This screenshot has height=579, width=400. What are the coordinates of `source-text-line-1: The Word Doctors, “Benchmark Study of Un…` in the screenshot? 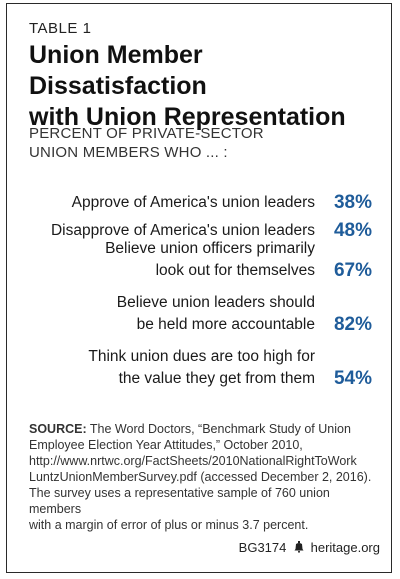 It's located at (218, 429).